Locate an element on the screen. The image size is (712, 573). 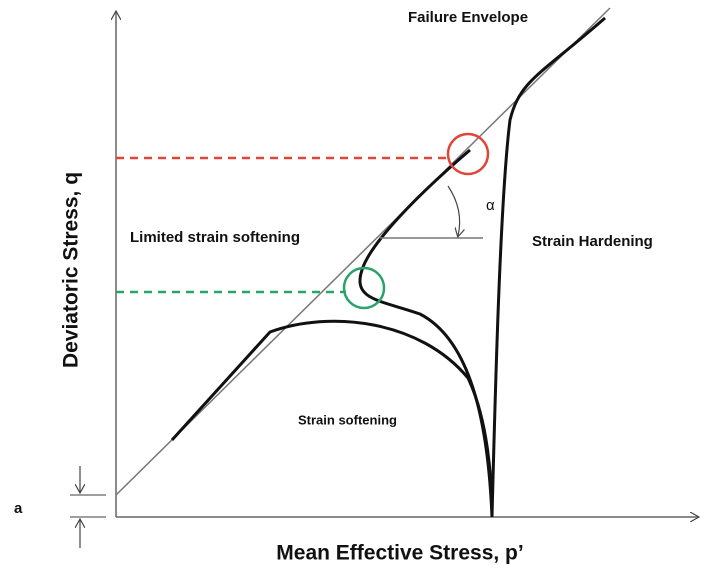
hardening-label: Strain Hardening is located at coordinates (592, 241).